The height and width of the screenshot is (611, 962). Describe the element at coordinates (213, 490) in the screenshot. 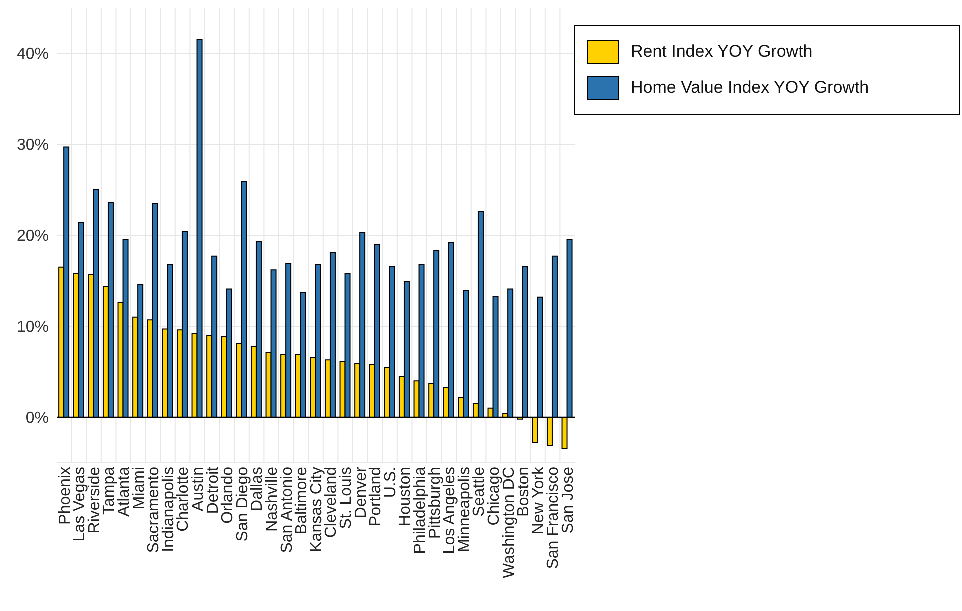

I see `x-tick-label: Detroit` at that location.